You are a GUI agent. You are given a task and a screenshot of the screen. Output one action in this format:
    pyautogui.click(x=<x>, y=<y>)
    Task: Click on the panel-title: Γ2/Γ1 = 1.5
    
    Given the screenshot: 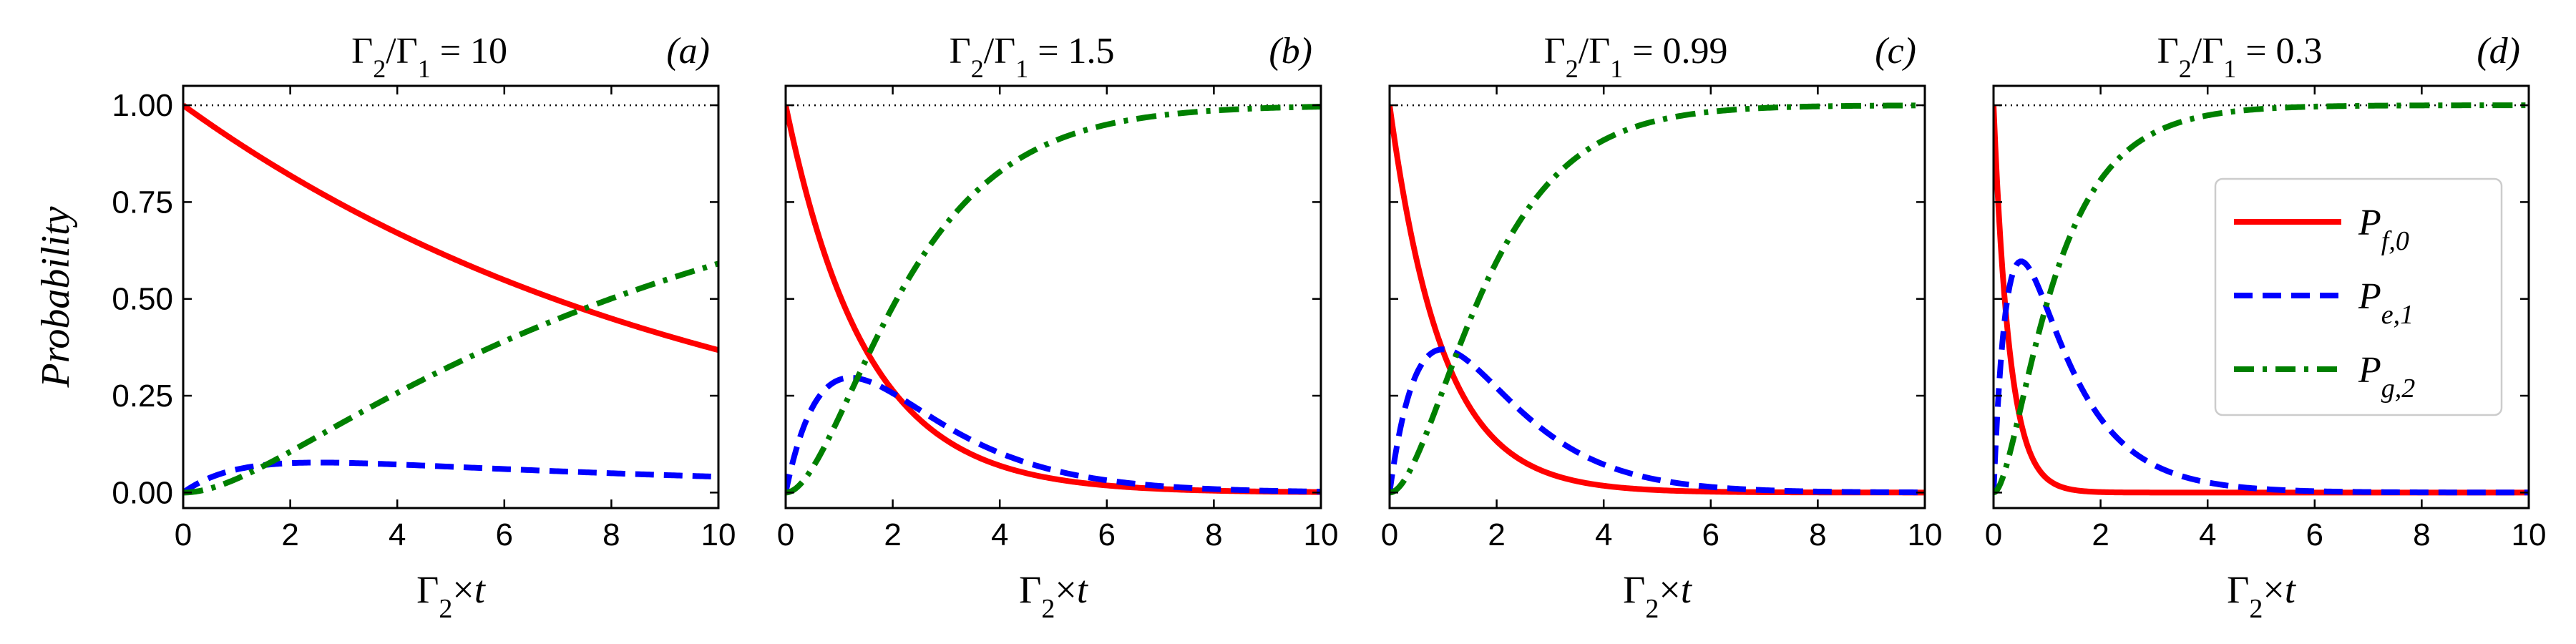 What is the action you would take?
    pyautogui.click(x=1032, y=57)
    